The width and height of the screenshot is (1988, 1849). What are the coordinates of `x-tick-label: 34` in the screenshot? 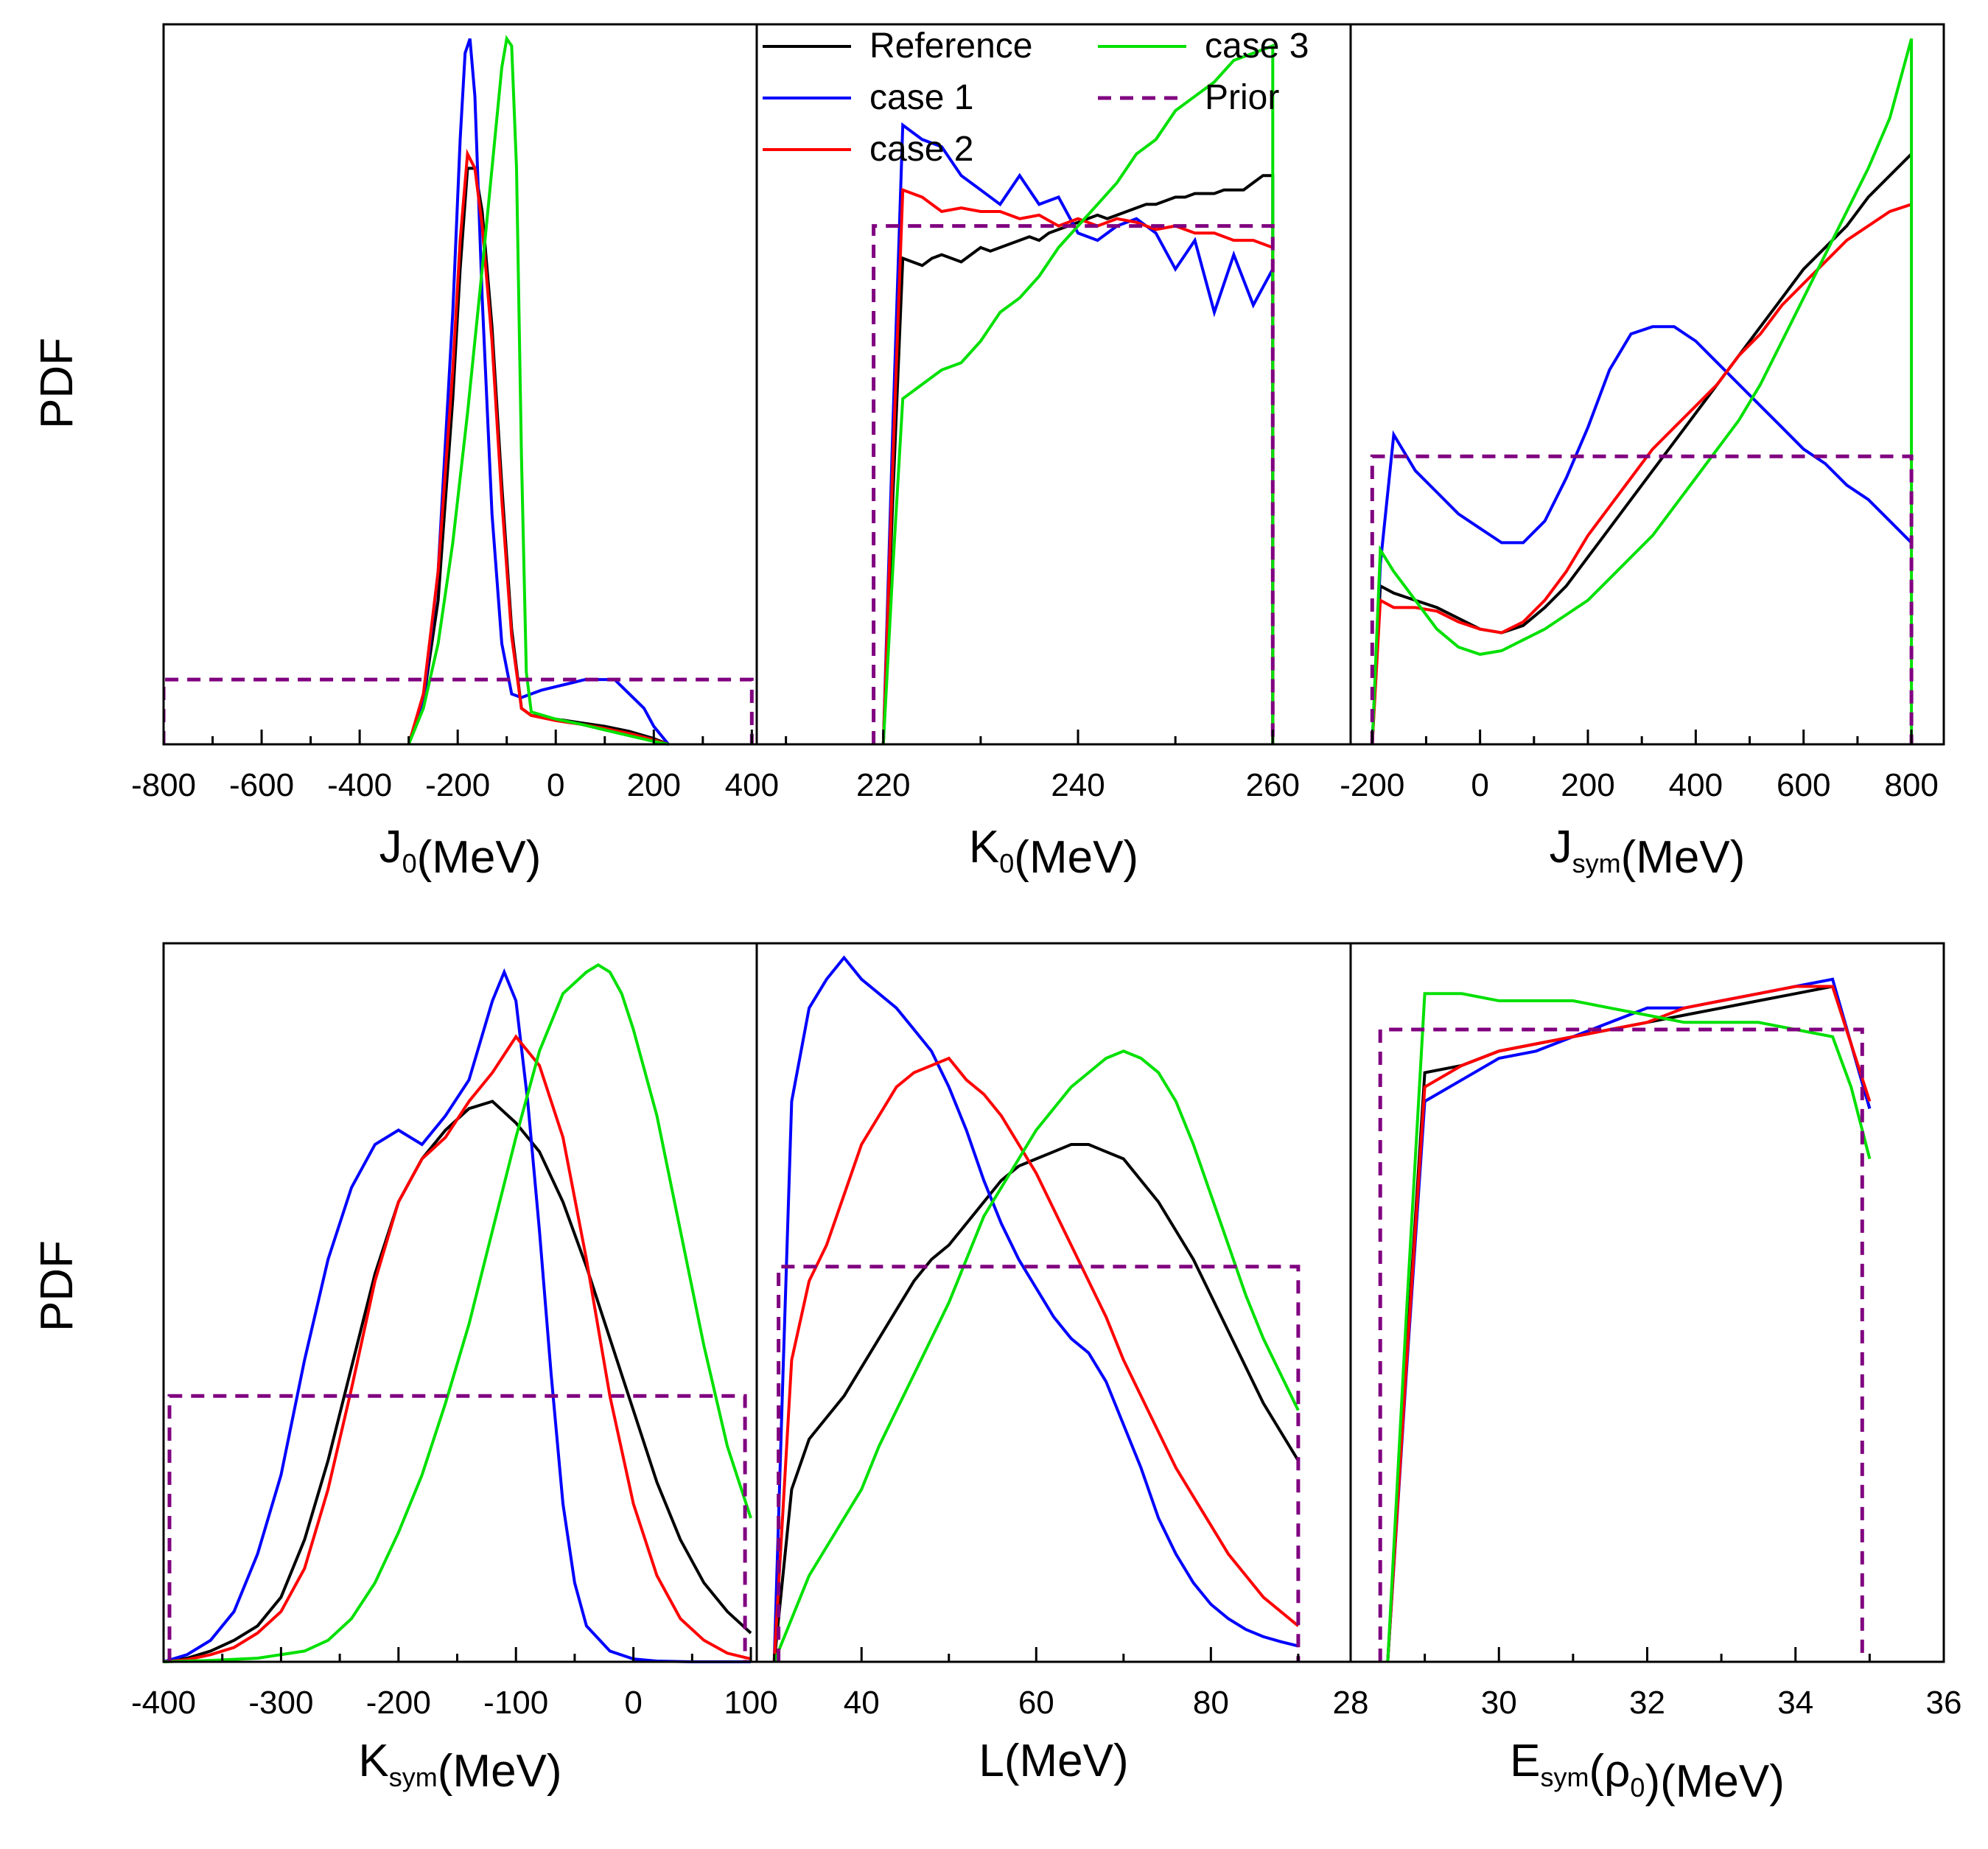 It's located at (1795, 1703).